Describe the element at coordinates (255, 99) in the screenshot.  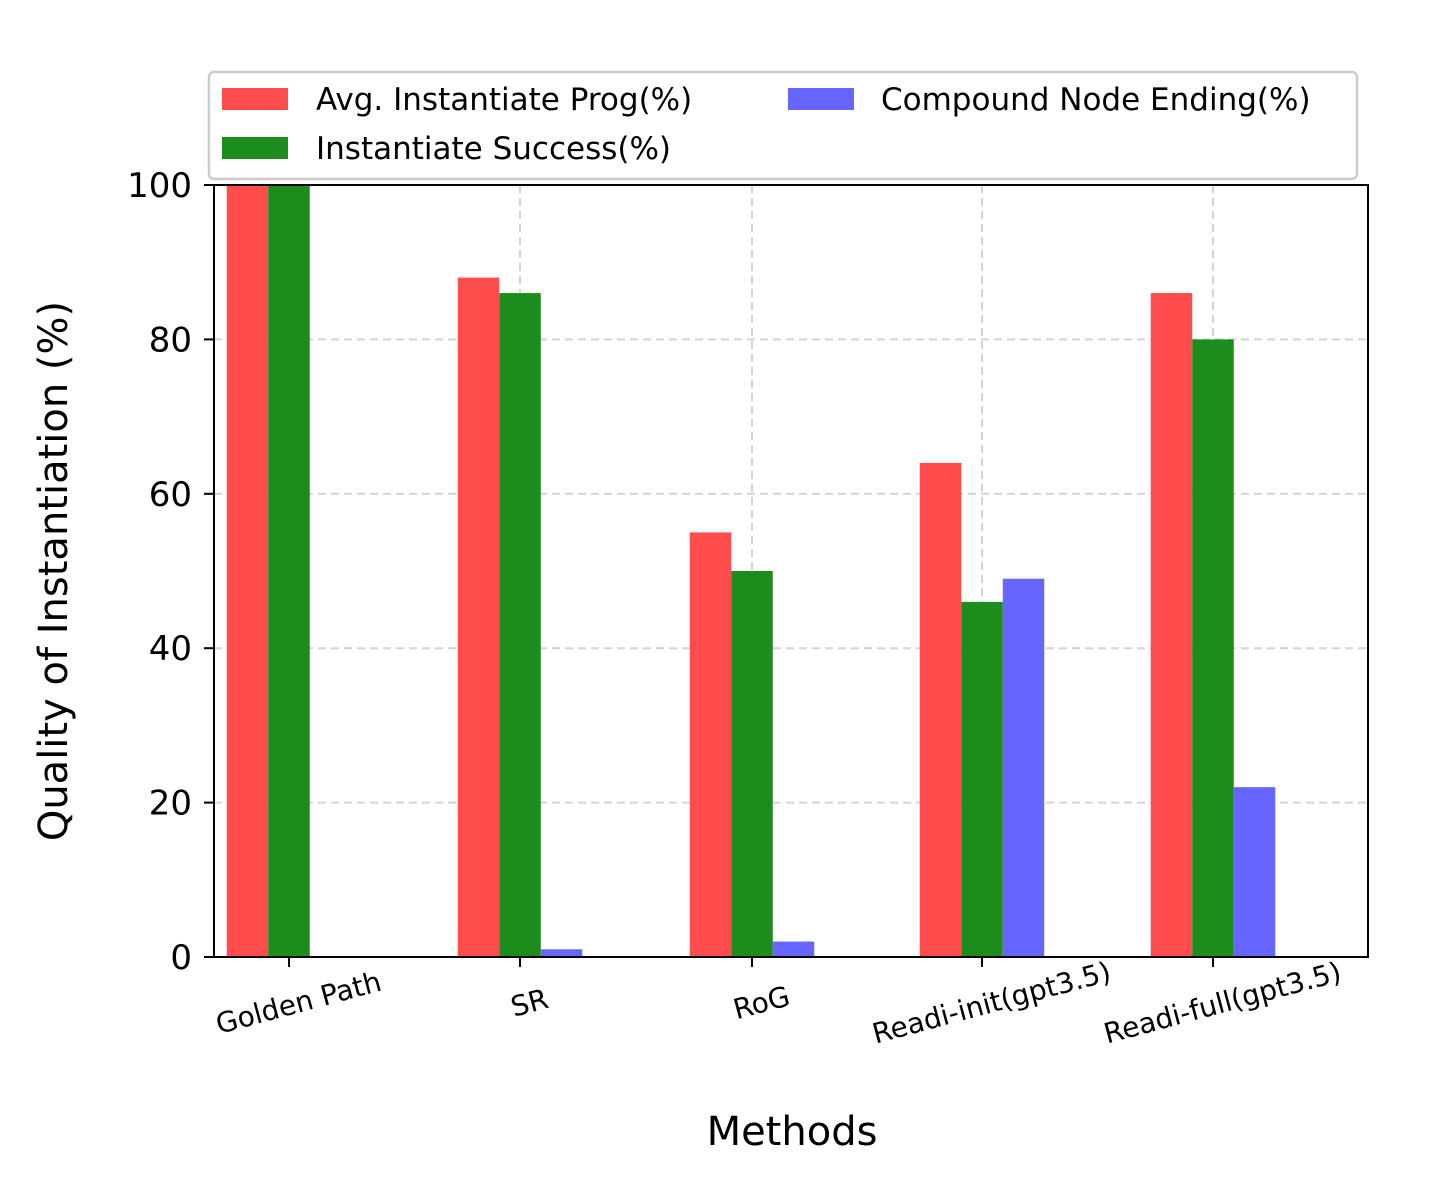
I see `legend-swatch-avg-instantiate-prog` at that location.